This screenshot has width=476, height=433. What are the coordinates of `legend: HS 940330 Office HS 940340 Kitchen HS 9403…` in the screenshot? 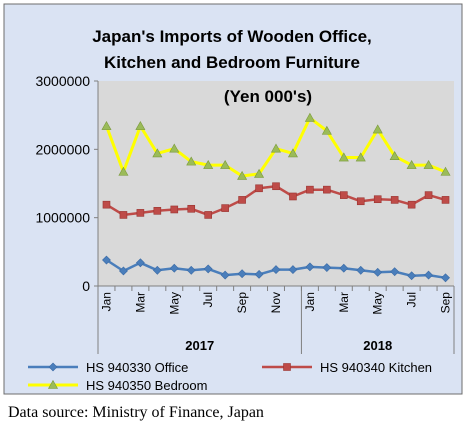 It's located at (230, 376).